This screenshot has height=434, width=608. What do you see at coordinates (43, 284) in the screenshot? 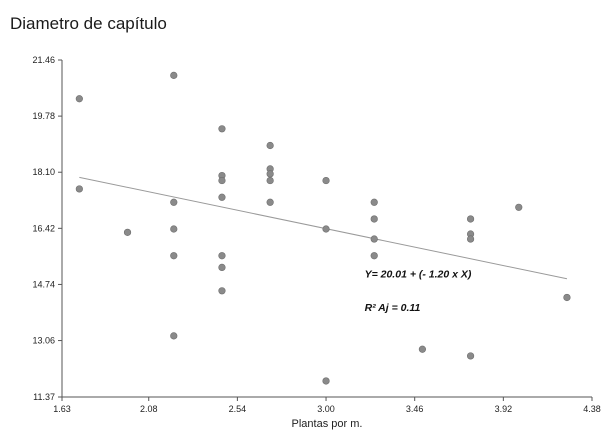
I see `y-tick-label: 14.74` at bounding box center [43, 284].